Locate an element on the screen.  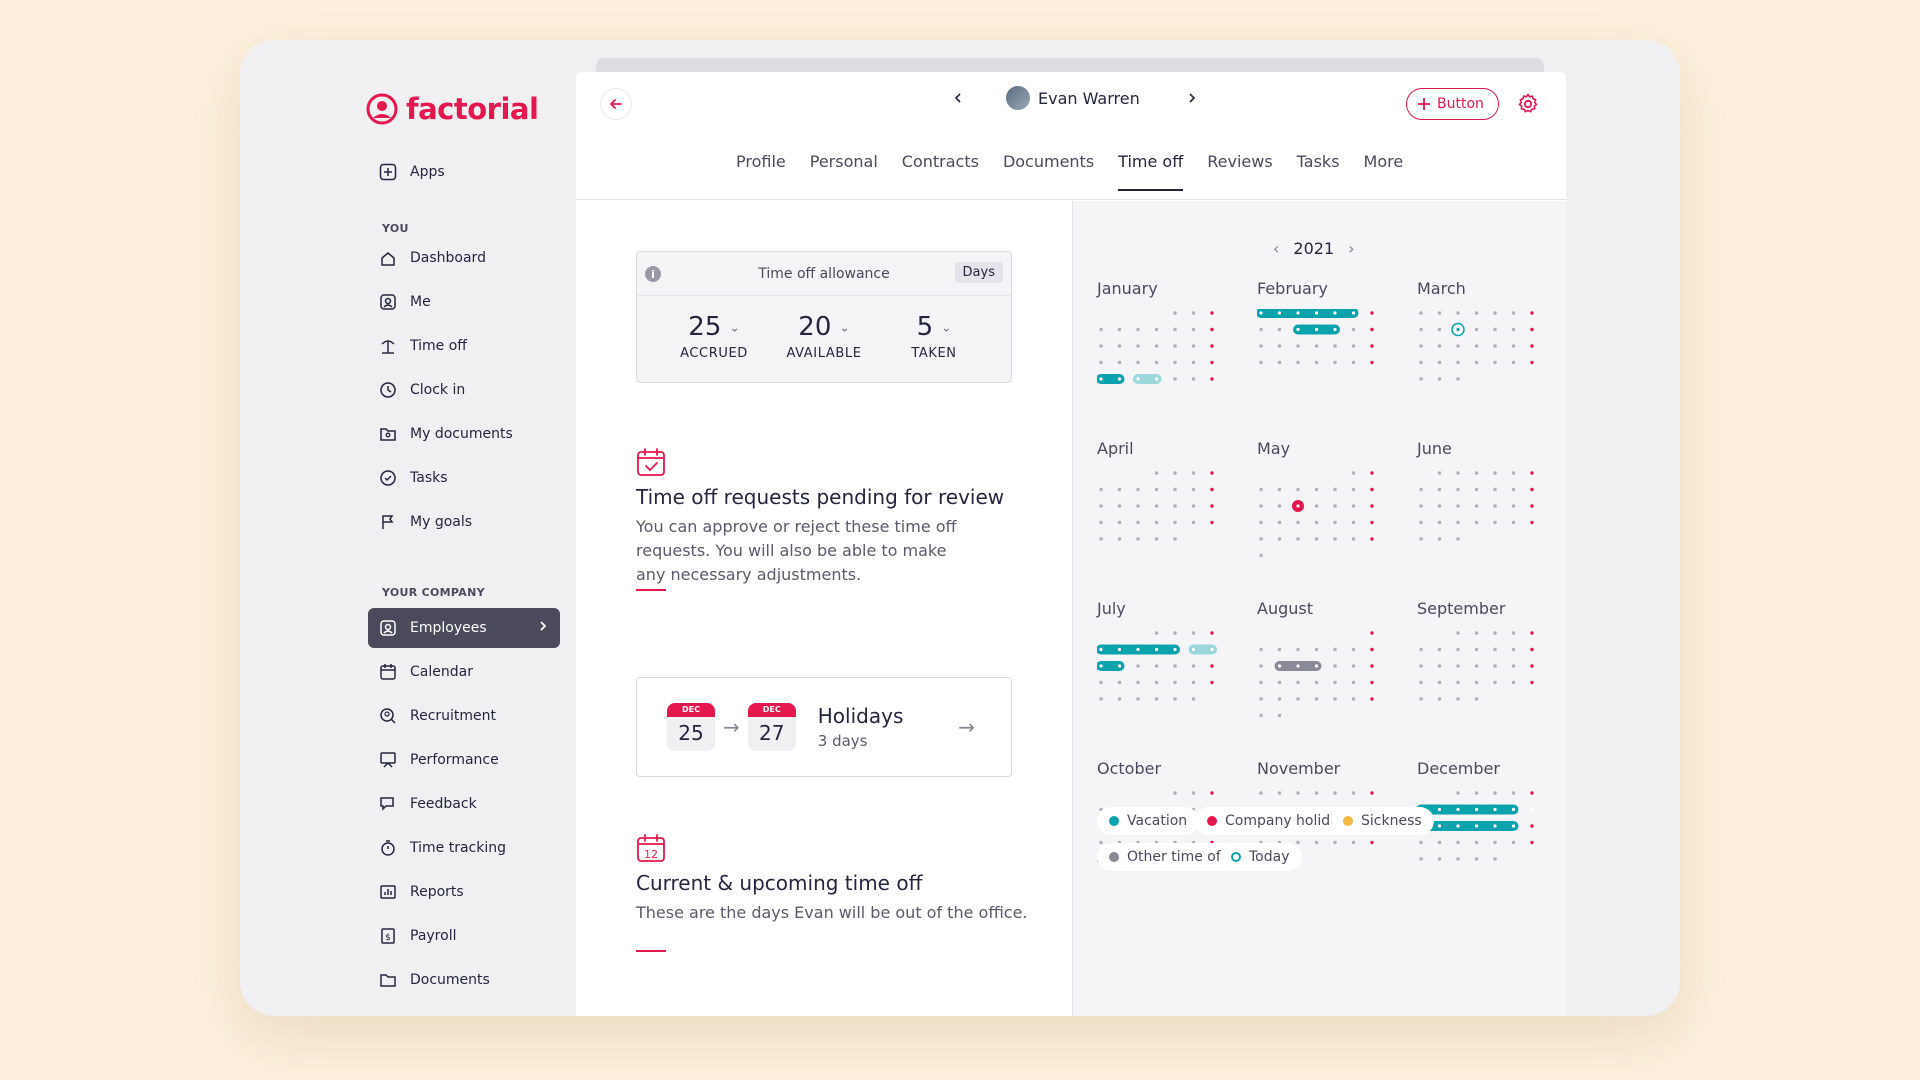
chevron-left-icon: ‹ is located at coordinates (1276, 248).